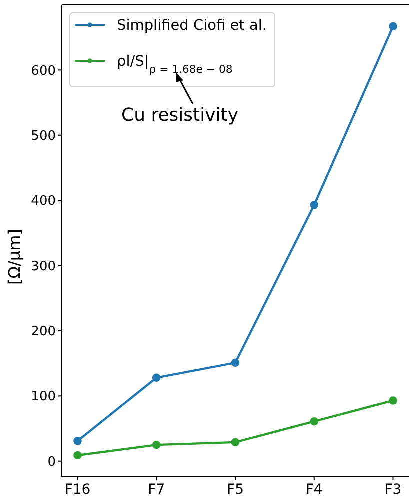 The width and height of the screenshot is (409, 498). Describe the element at coordinates (157, 490) in the screenshot. I see `x-tick-label: F7` at that location.